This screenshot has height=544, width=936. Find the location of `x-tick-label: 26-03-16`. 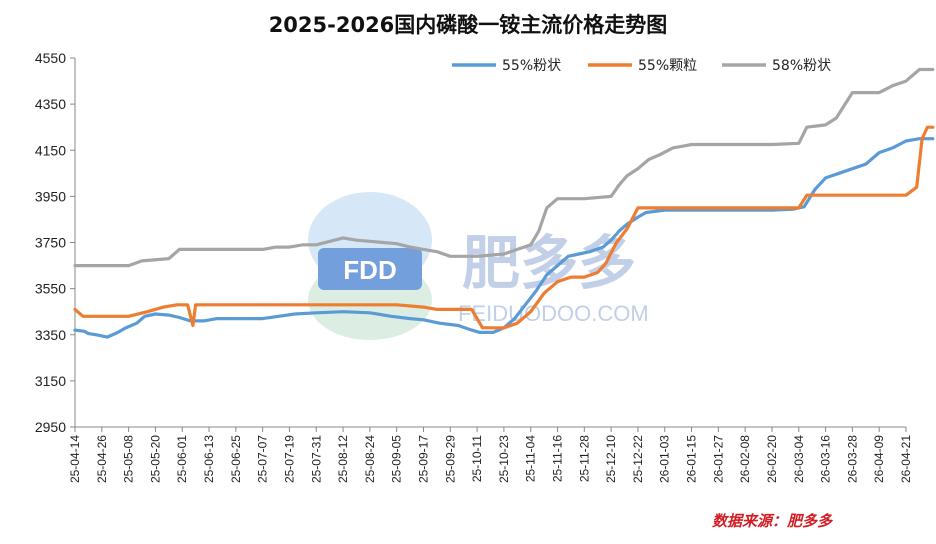

x-tick-label: 26-03-16 is located at coordinates (826, 459).